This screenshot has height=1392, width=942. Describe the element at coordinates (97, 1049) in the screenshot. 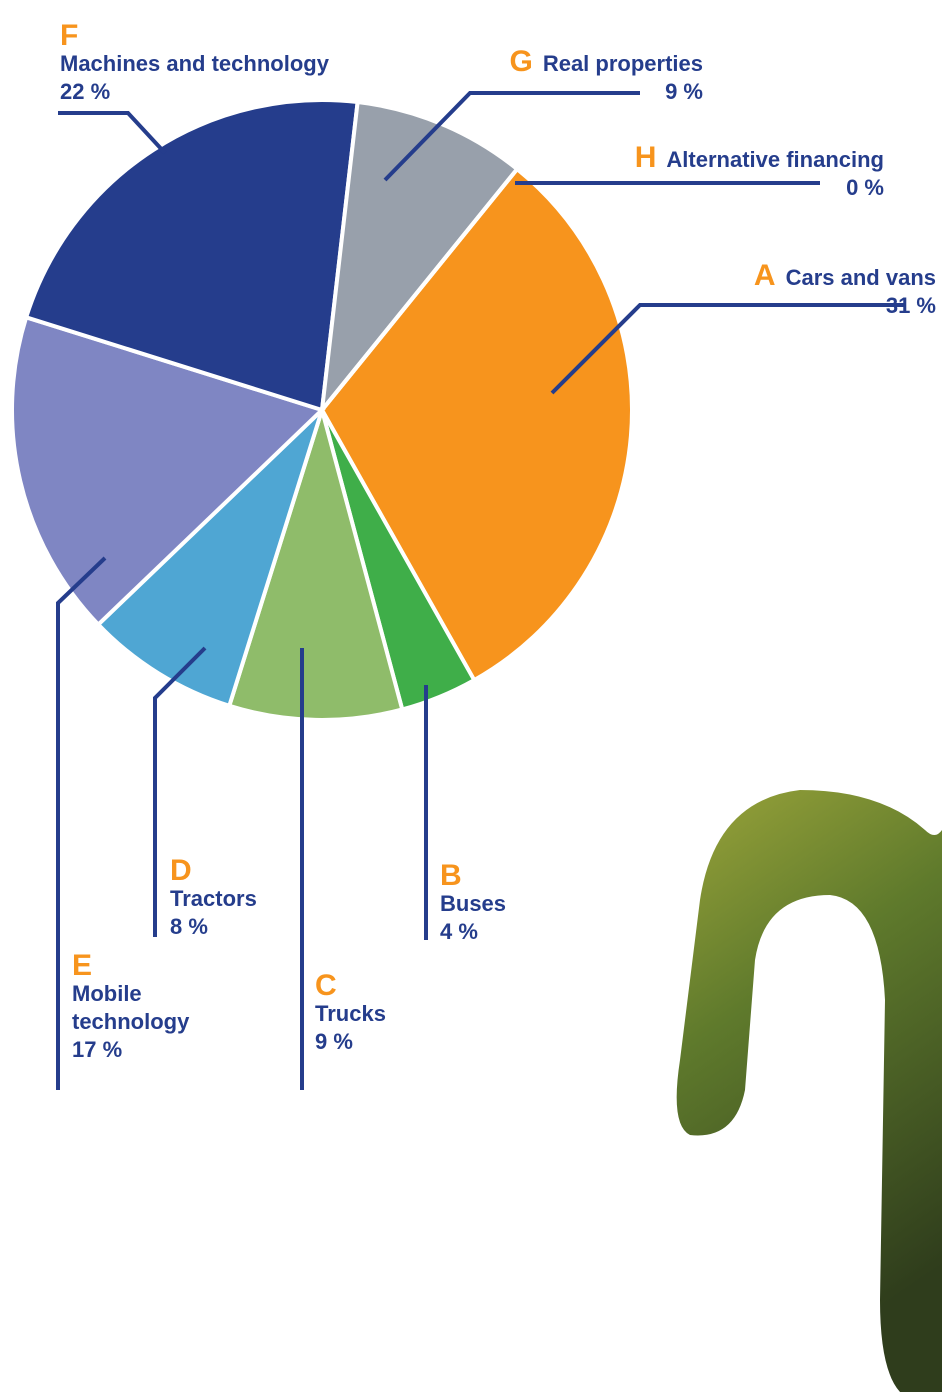

I see `slice-value: 17 %` at that location.